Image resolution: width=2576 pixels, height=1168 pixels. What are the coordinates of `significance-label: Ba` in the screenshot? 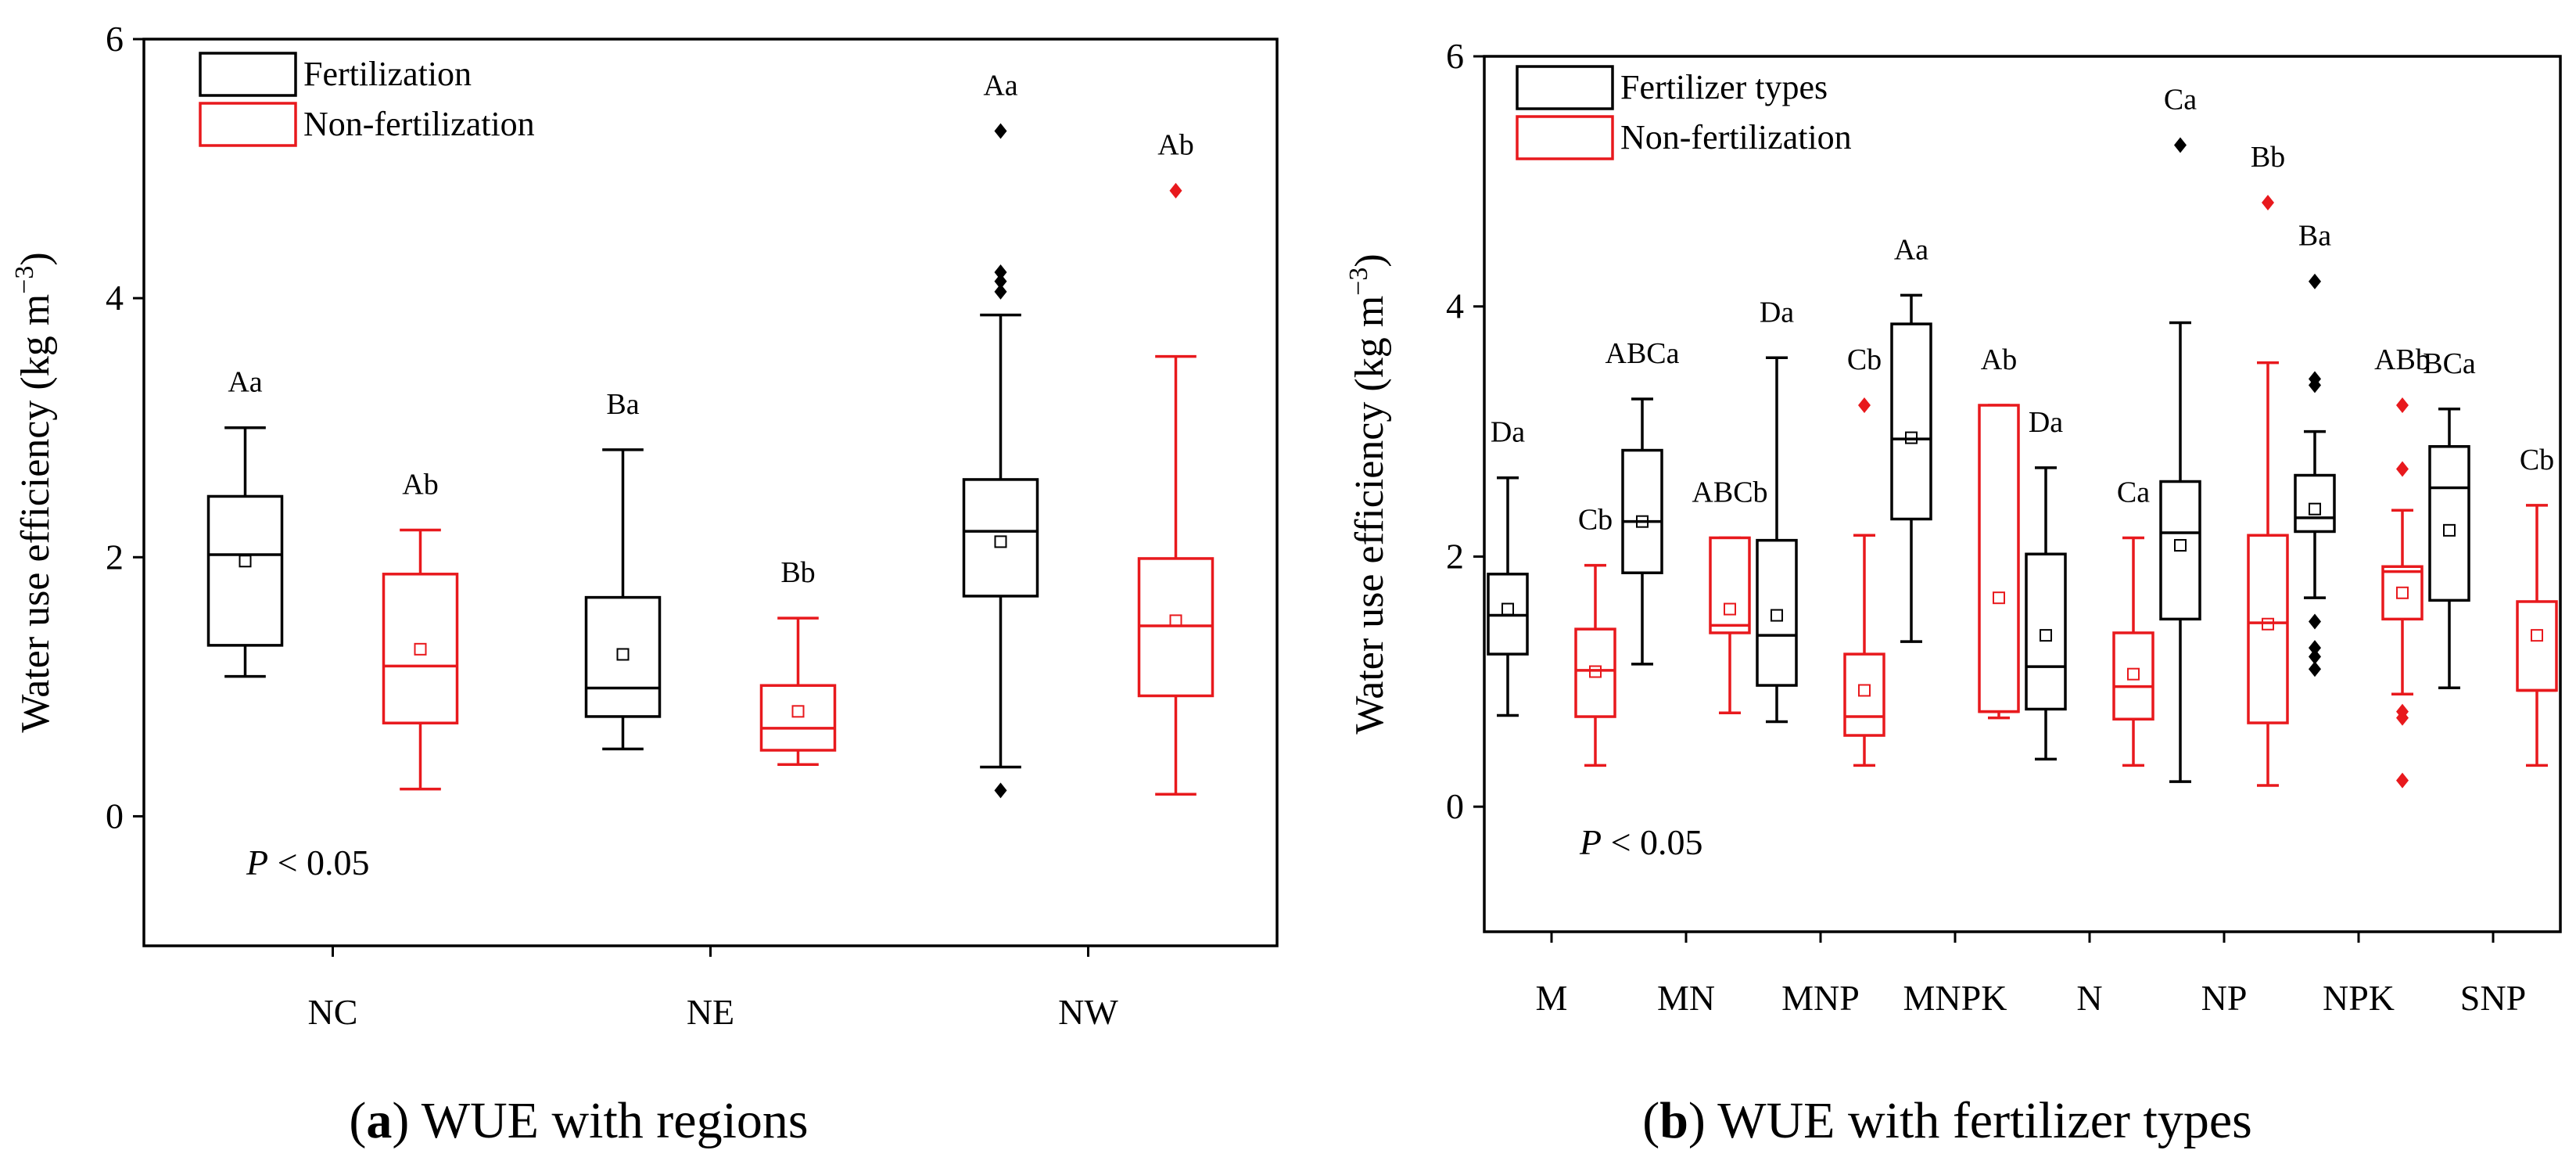 It's located at (622, 405).